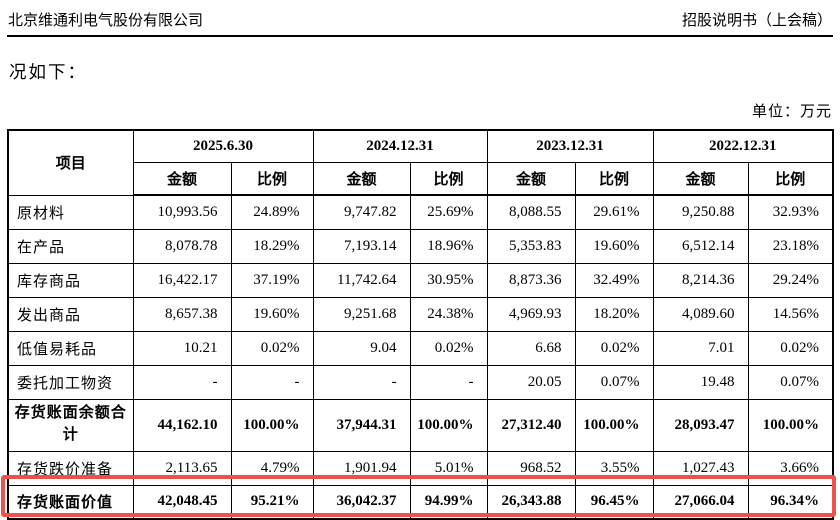  What do you see at coordinates (531, 348) in the screenshot?
I see `table-cell: 6.68` at bounding box center [531, 348].